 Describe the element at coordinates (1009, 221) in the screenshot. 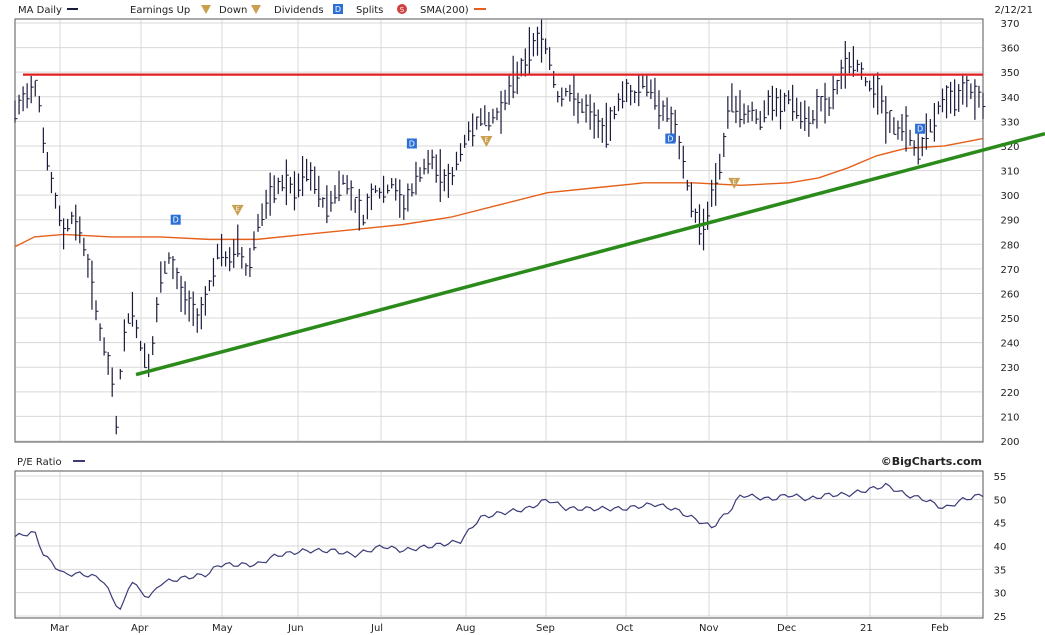

I see `price-y-tick: 290` at that location.